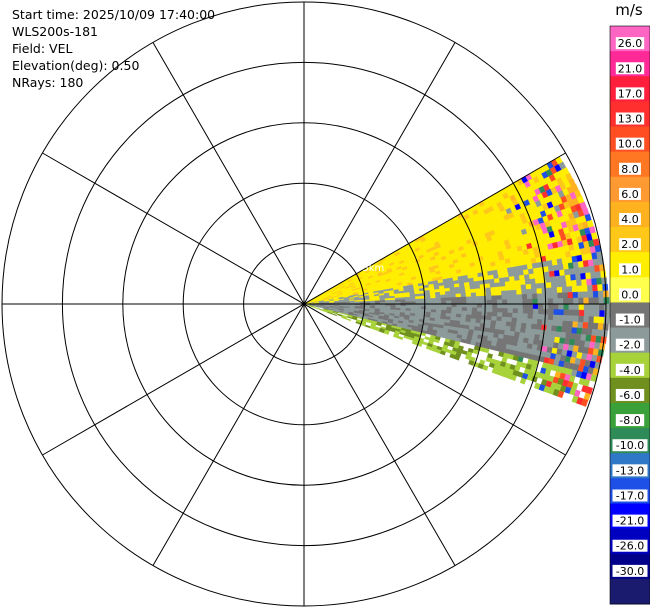 The image size is (650, 610). Describe the element at coordinates (605, 327) in the screenshot. I see `velocity-gate` at that location.